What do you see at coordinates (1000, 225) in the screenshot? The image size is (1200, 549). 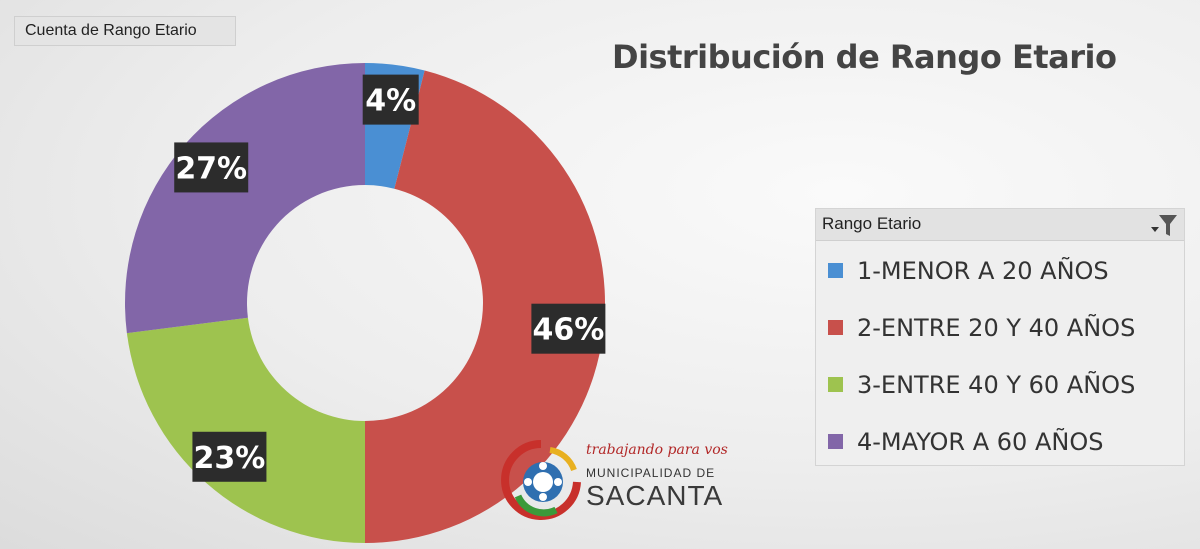 I see `legend-header: Rango Etario` at bounding box center [1000, 225].